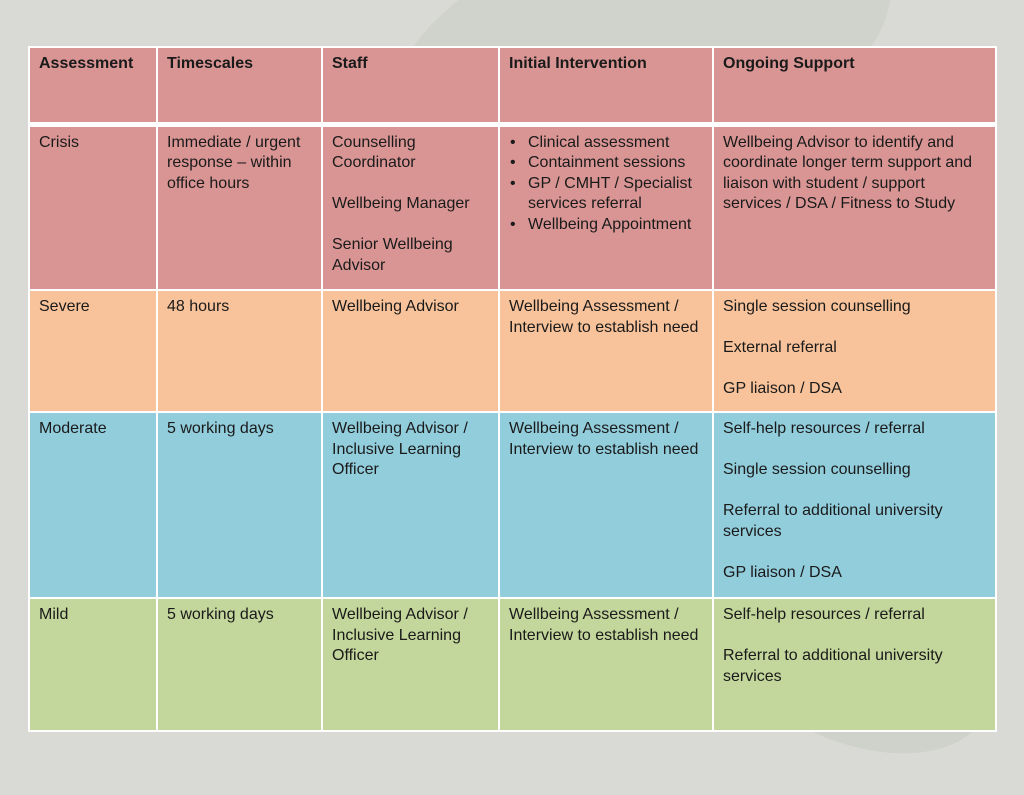  What do you see at coordinates (606, 225) in the screenshot?
I see `bullet-item: Wellbeing Appointment` at bounding box center [606, 225].